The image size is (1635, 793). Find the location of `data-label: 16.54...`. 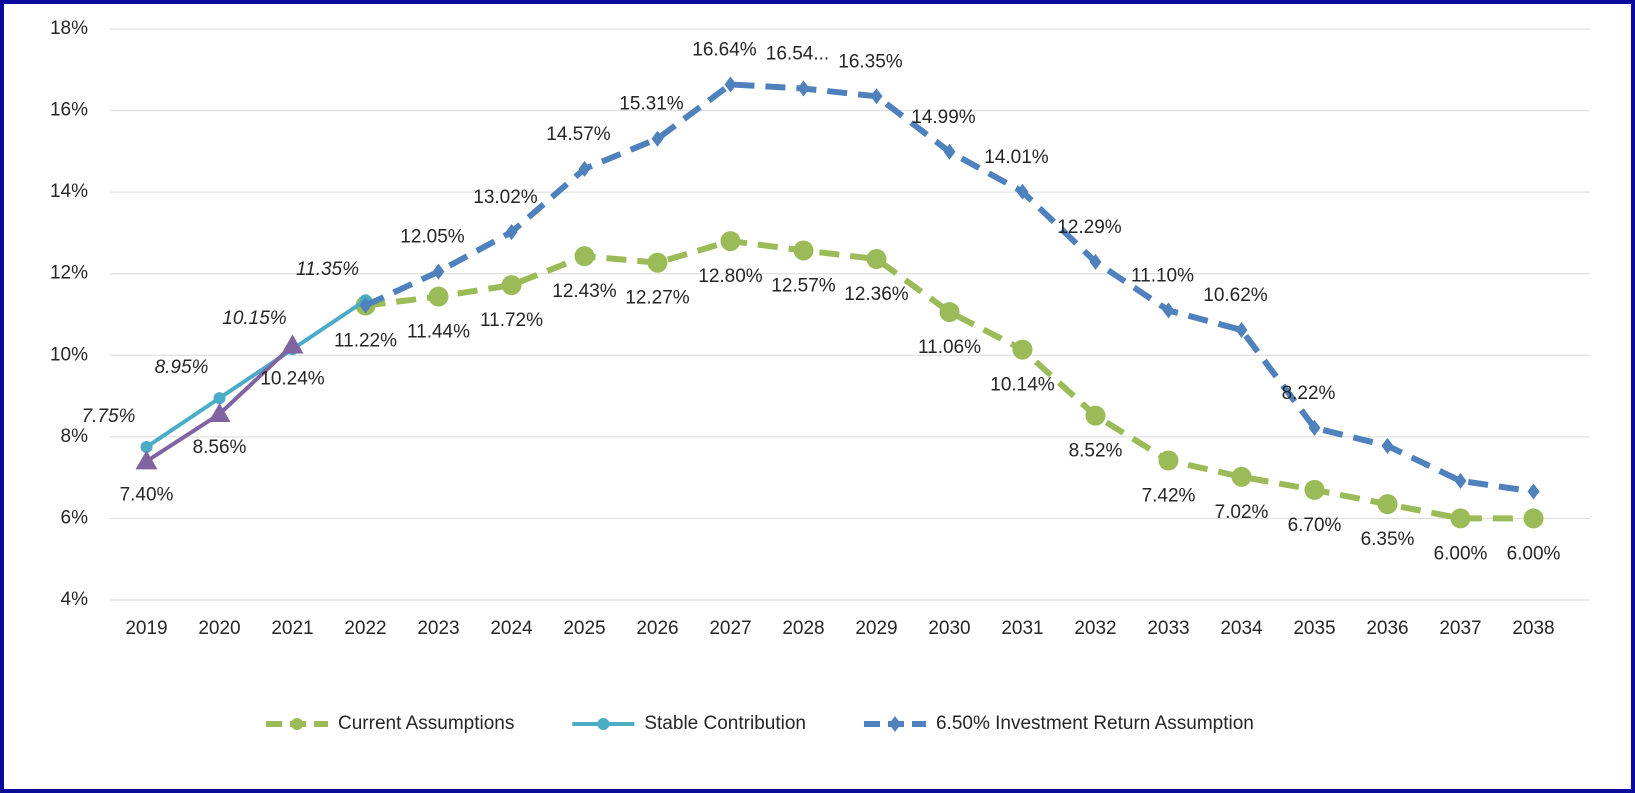

data-label: 16.54... is located at coordinates (797, 54).